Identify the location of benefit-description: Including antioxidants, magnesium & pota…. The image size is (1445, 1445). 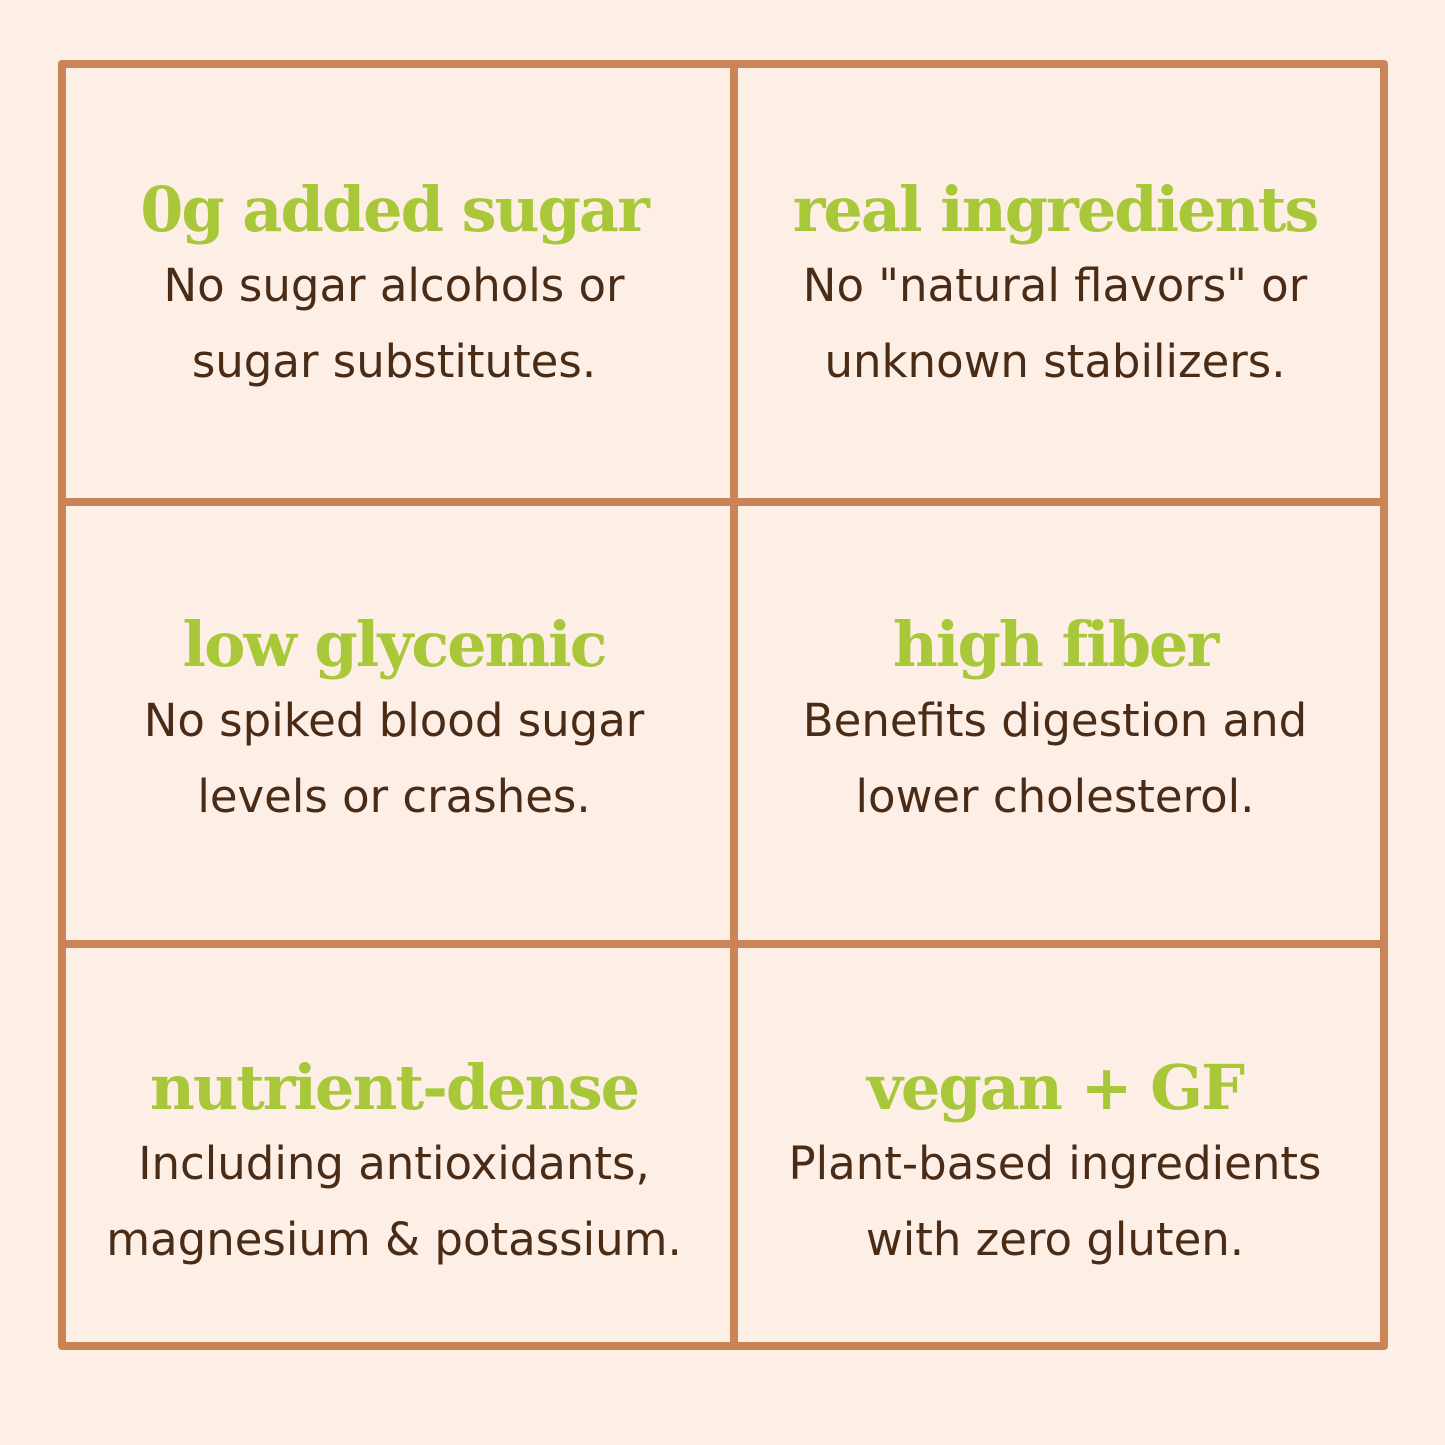
(394, 1201).